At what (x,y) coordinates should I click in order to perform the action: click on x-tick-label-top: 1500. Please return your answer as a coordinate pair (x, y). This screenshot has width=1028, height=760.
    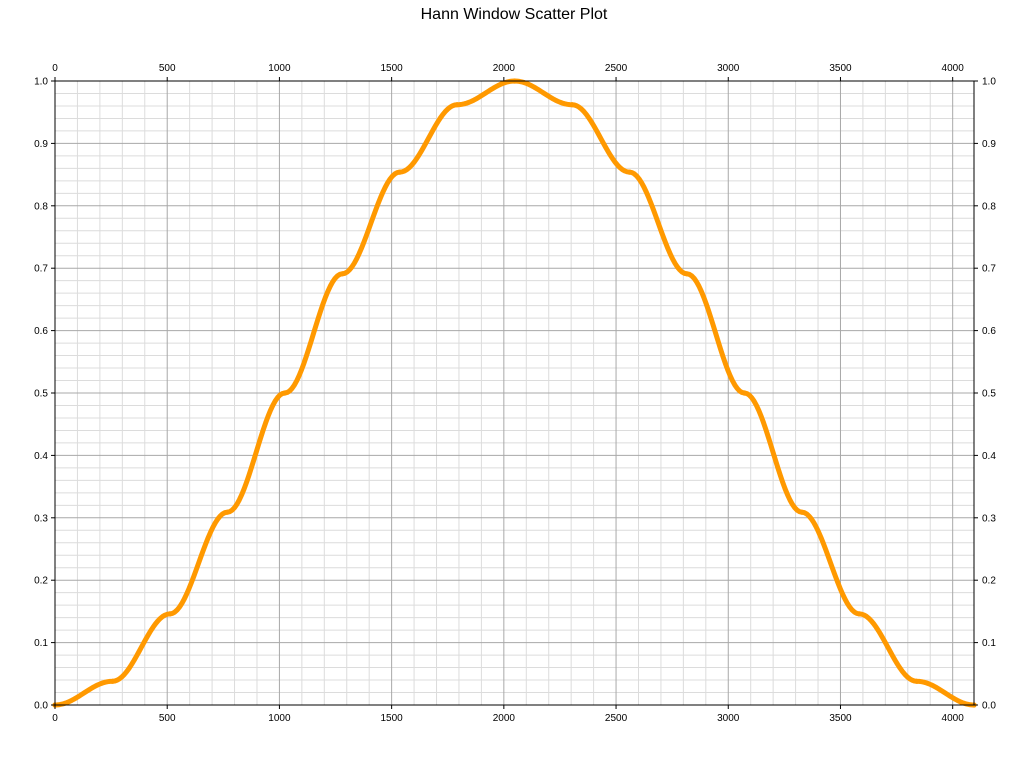
    Looking at the image, I should click on (392, 68).